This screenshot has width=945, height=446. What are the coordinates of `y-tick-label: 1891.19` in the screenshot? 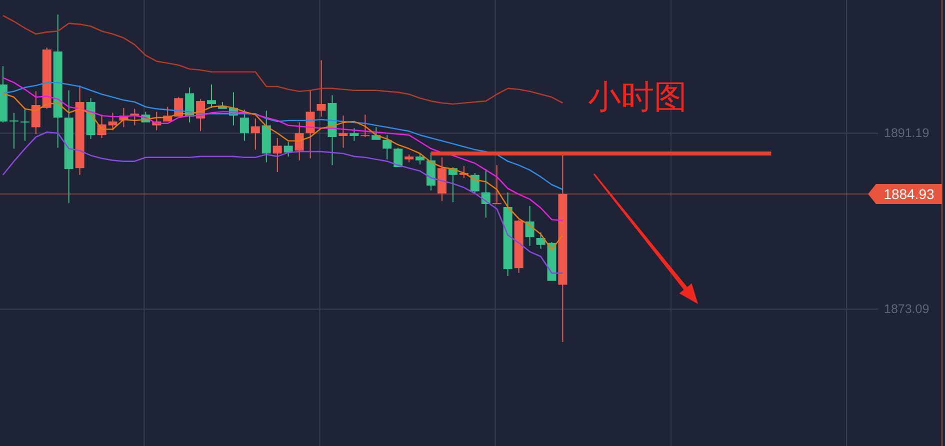 It's located at (907, 133).